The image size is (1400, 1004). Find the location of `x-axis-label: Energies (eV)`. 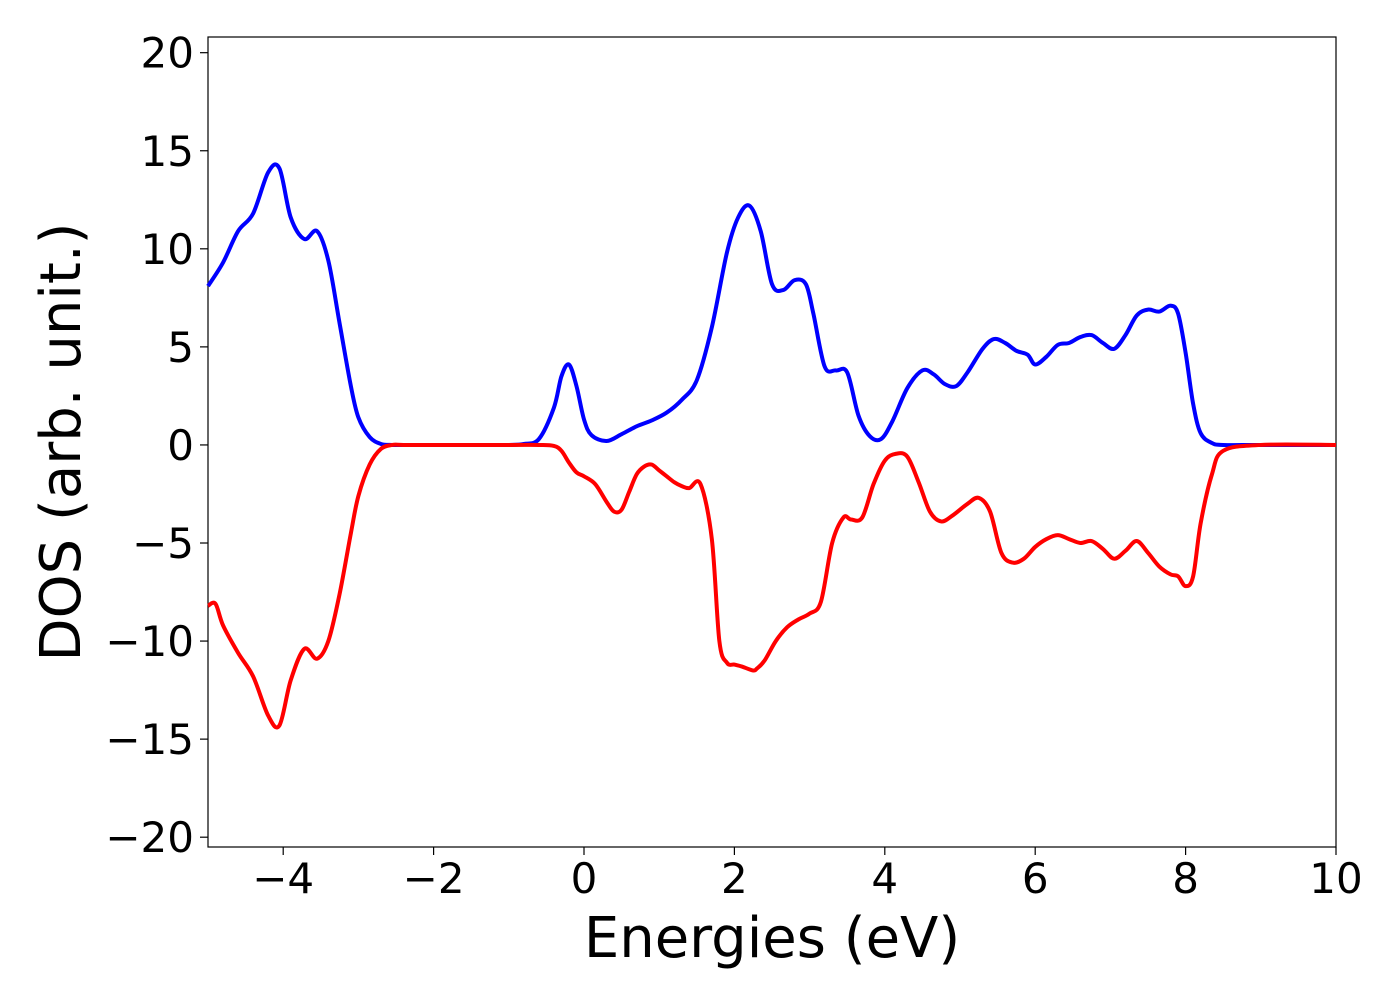

x-axis-label: Energies (eV) is located at coordinates (772, 938).